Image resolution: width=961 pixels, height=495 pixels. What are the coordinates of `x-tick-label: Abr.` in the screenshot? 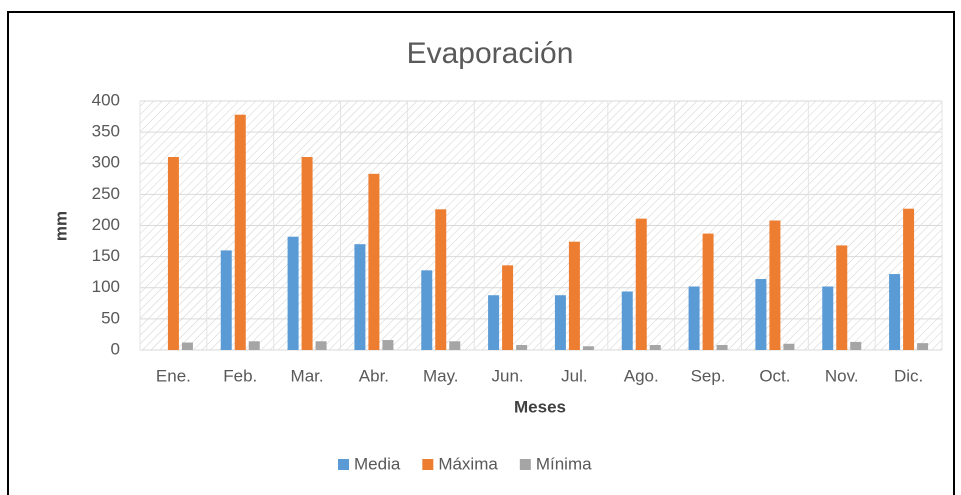 It's located at (374, 375).